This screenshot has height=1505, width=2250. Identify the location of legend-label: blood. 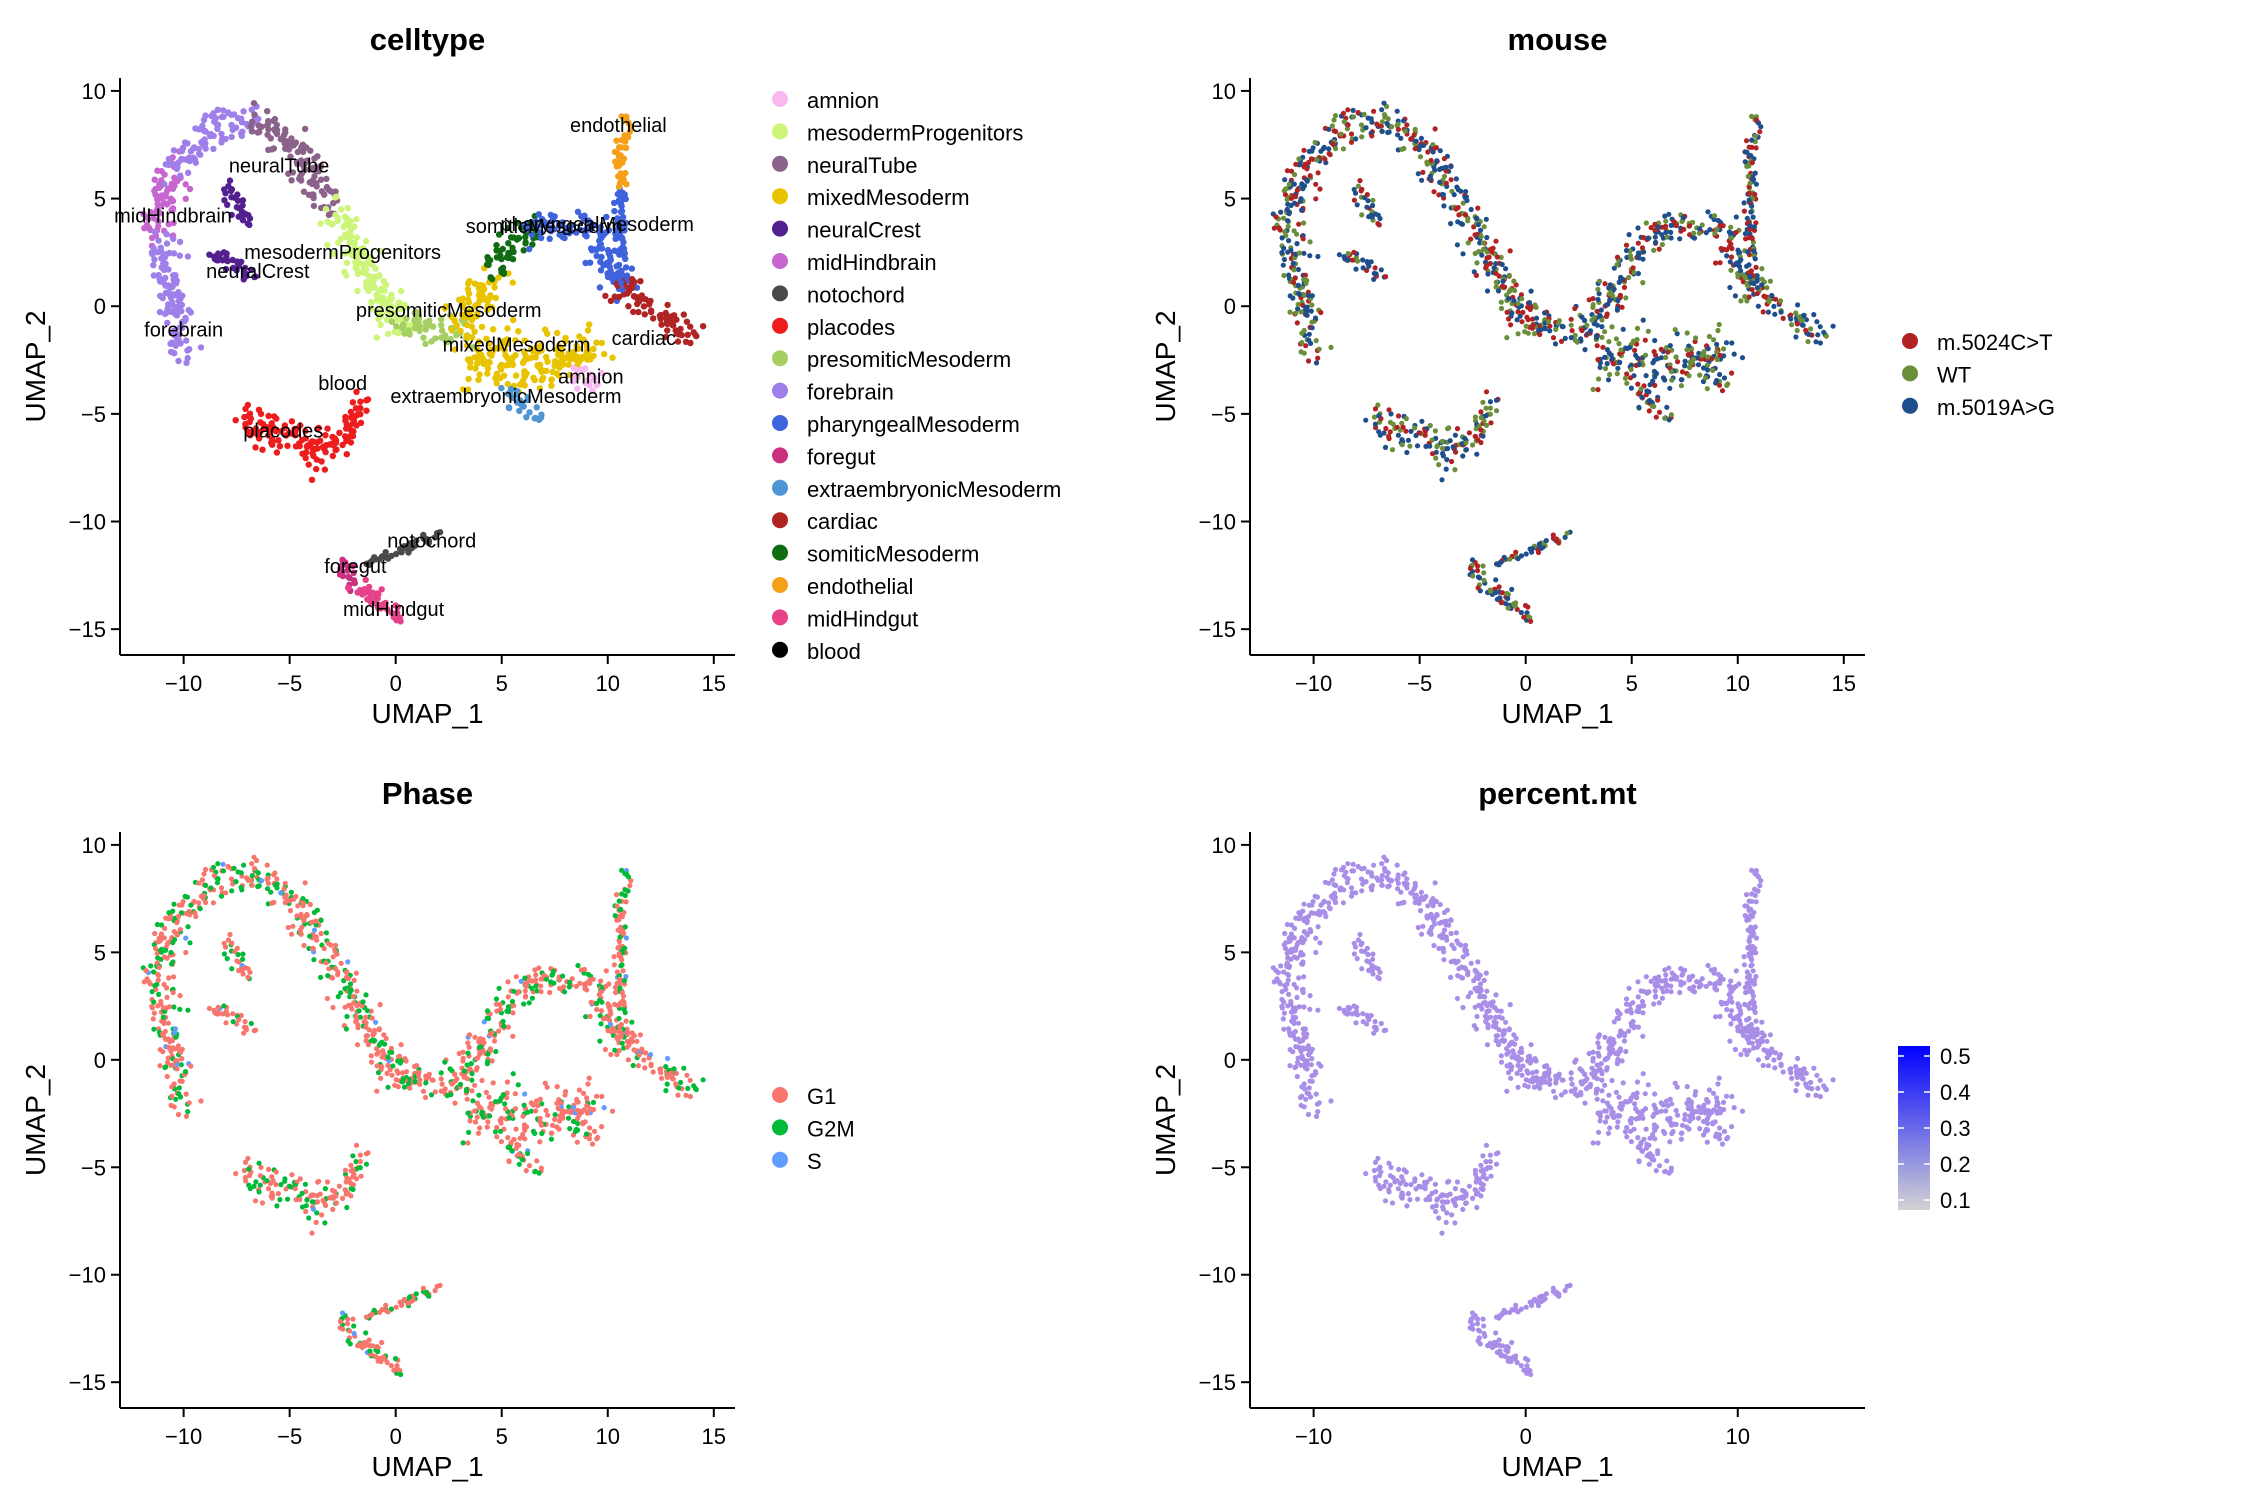
(834, 651).